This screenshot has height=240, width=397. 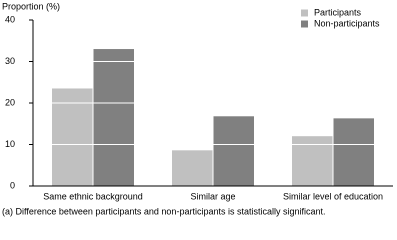 What do you see at coordinates (31, 6) in the screenshot?
I see `y-axis-label: Proportion (%)` at bounding box center [31, 6].